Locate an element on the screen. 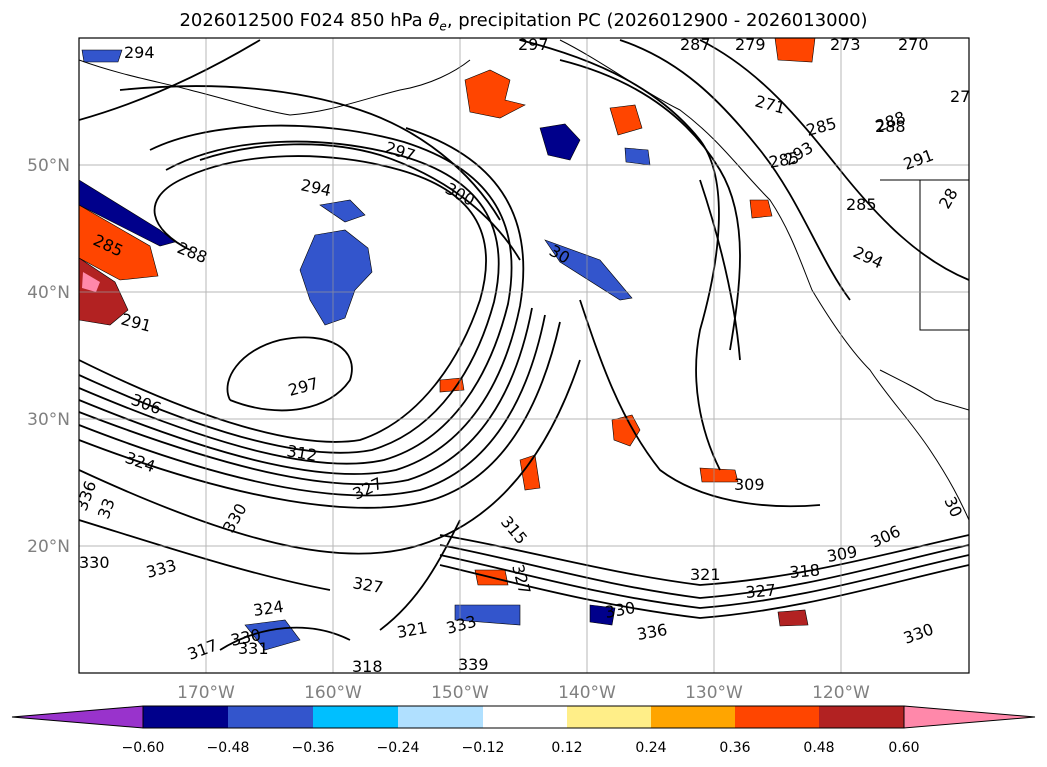 This screenshot has width=1047, height=767. lat-label-50n: 50°N is located at coordinates (48, 166).